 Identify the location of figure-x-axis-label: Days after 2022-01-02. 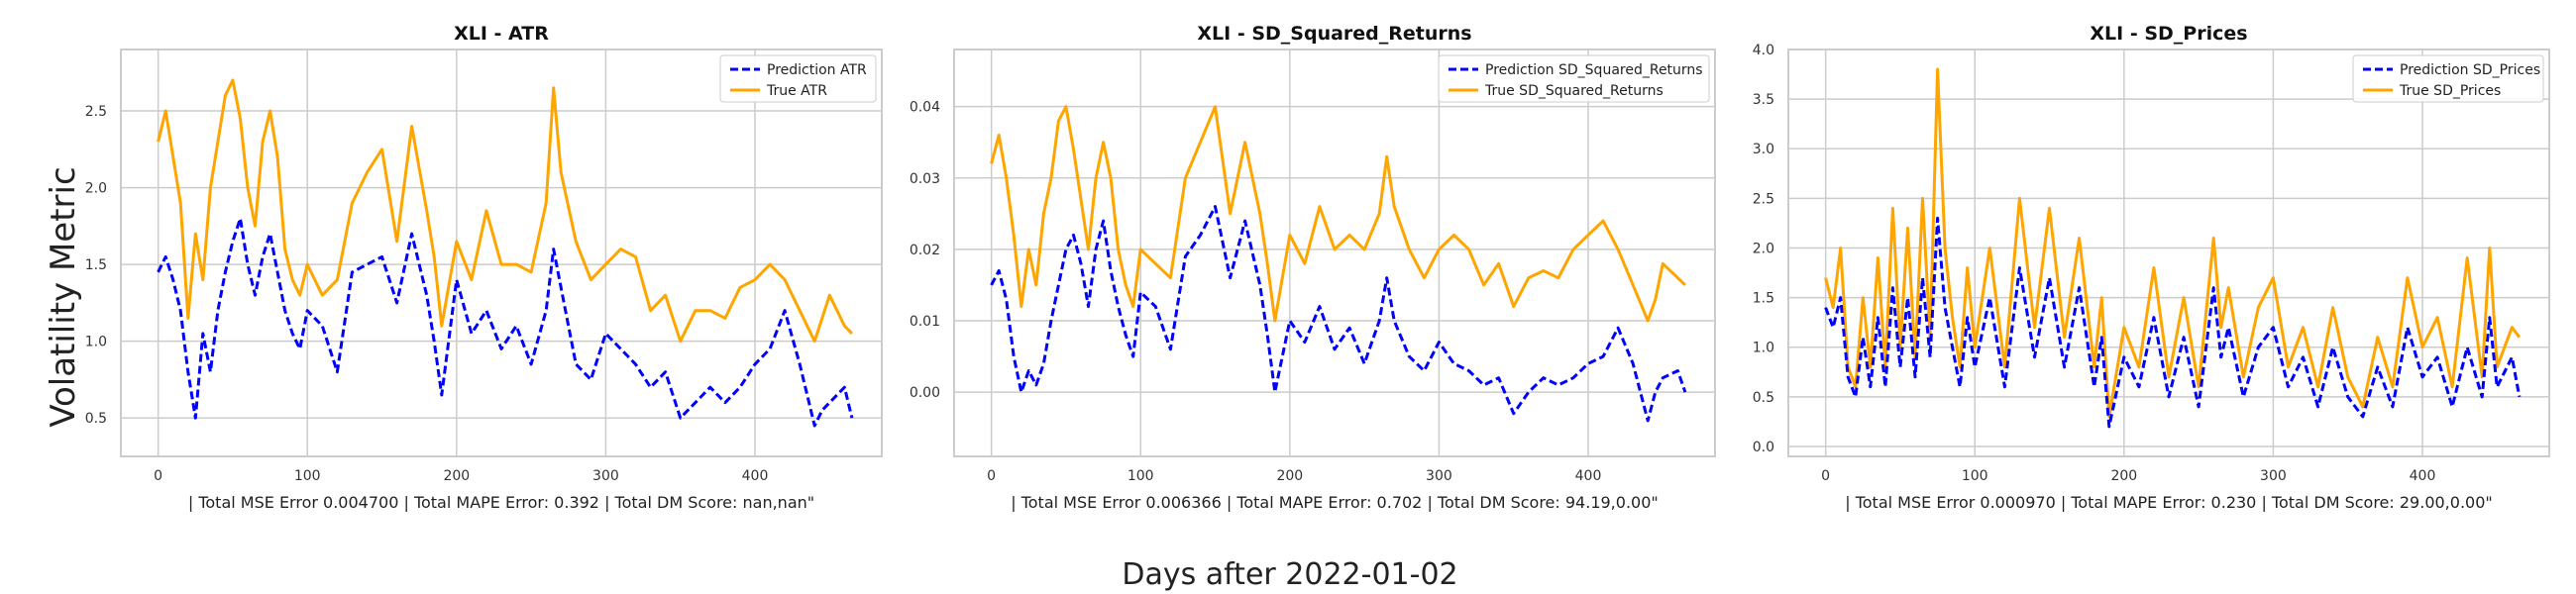
(1290, 575).